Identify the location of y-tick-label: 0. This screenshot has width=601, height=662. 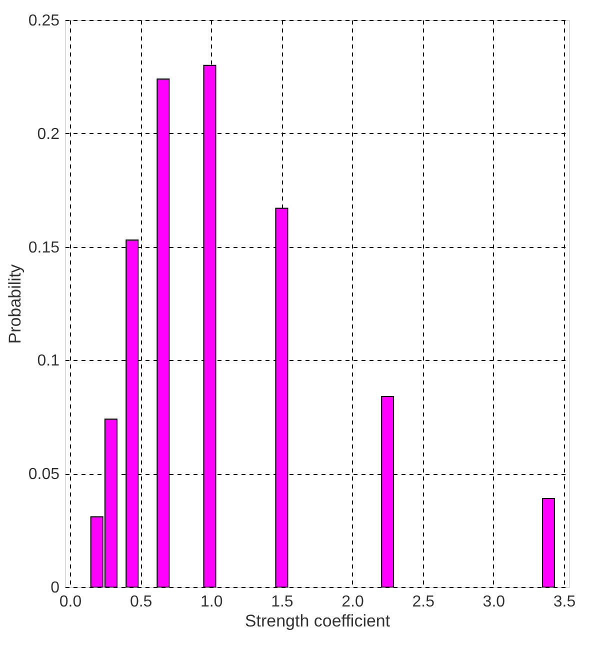
(55, 588).